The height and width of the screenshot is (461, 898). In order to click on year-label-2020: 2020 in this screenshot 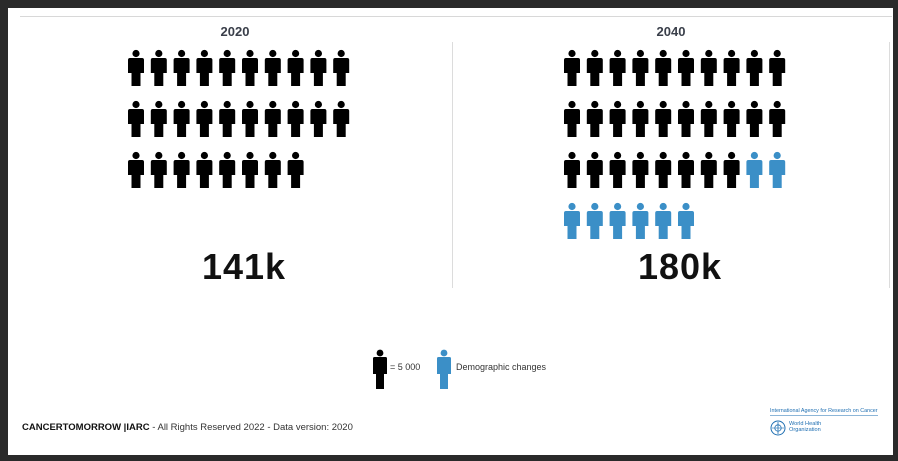, I will do `click(235, 31)`.